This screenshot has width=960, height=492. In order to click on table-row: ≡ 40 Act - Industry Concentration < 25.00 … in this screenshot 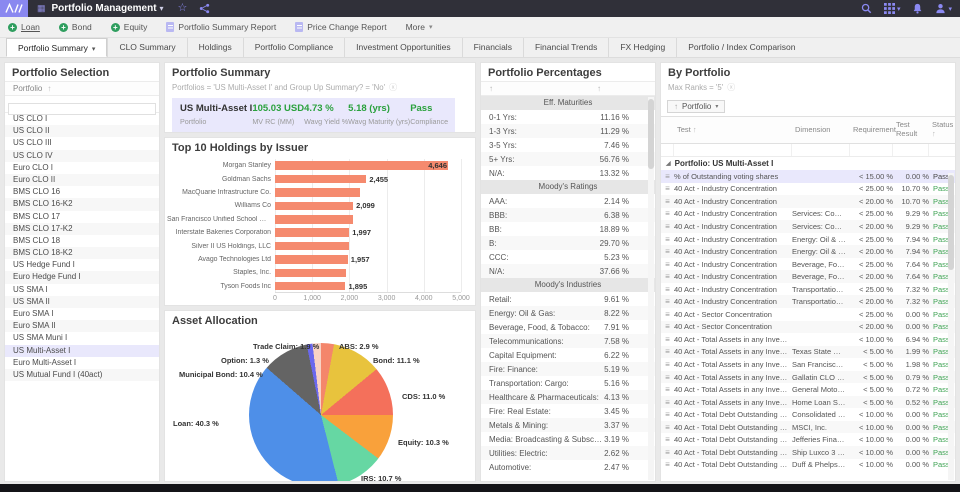, I will do `click(808, 189)`.